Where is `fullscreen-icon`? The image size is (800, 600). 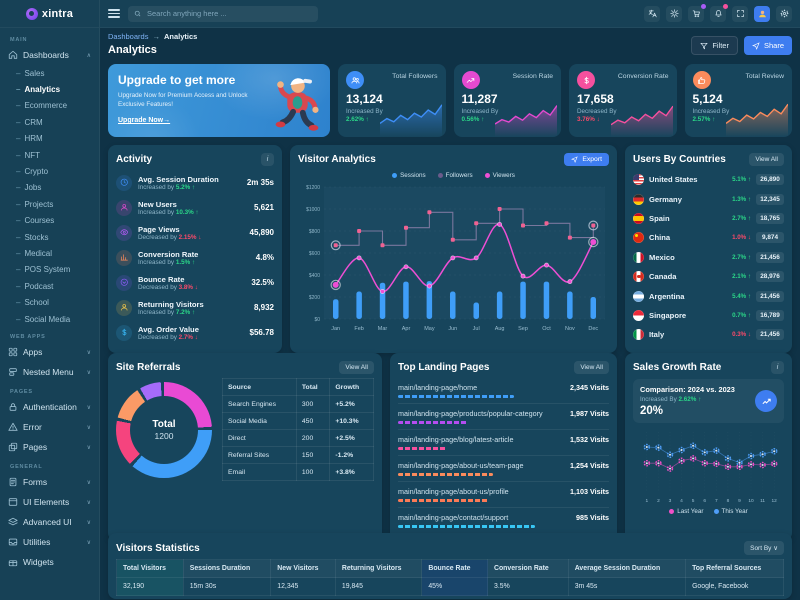
fullscreen-icon is located at coordinates (740, 13).